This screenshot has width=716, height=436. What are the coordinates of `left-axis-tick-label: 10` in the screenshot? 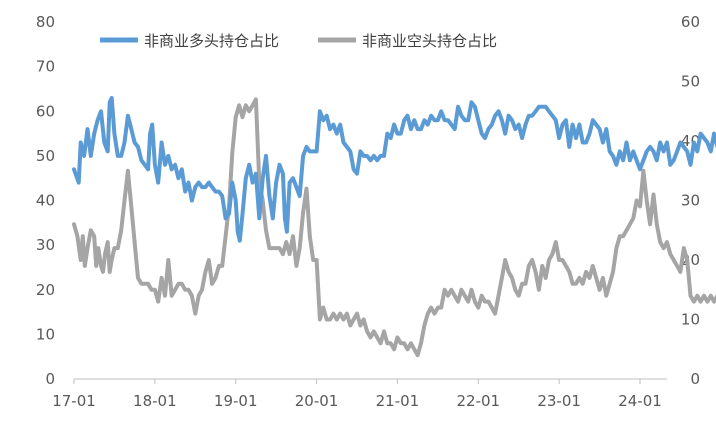 It's located at (45, 334).